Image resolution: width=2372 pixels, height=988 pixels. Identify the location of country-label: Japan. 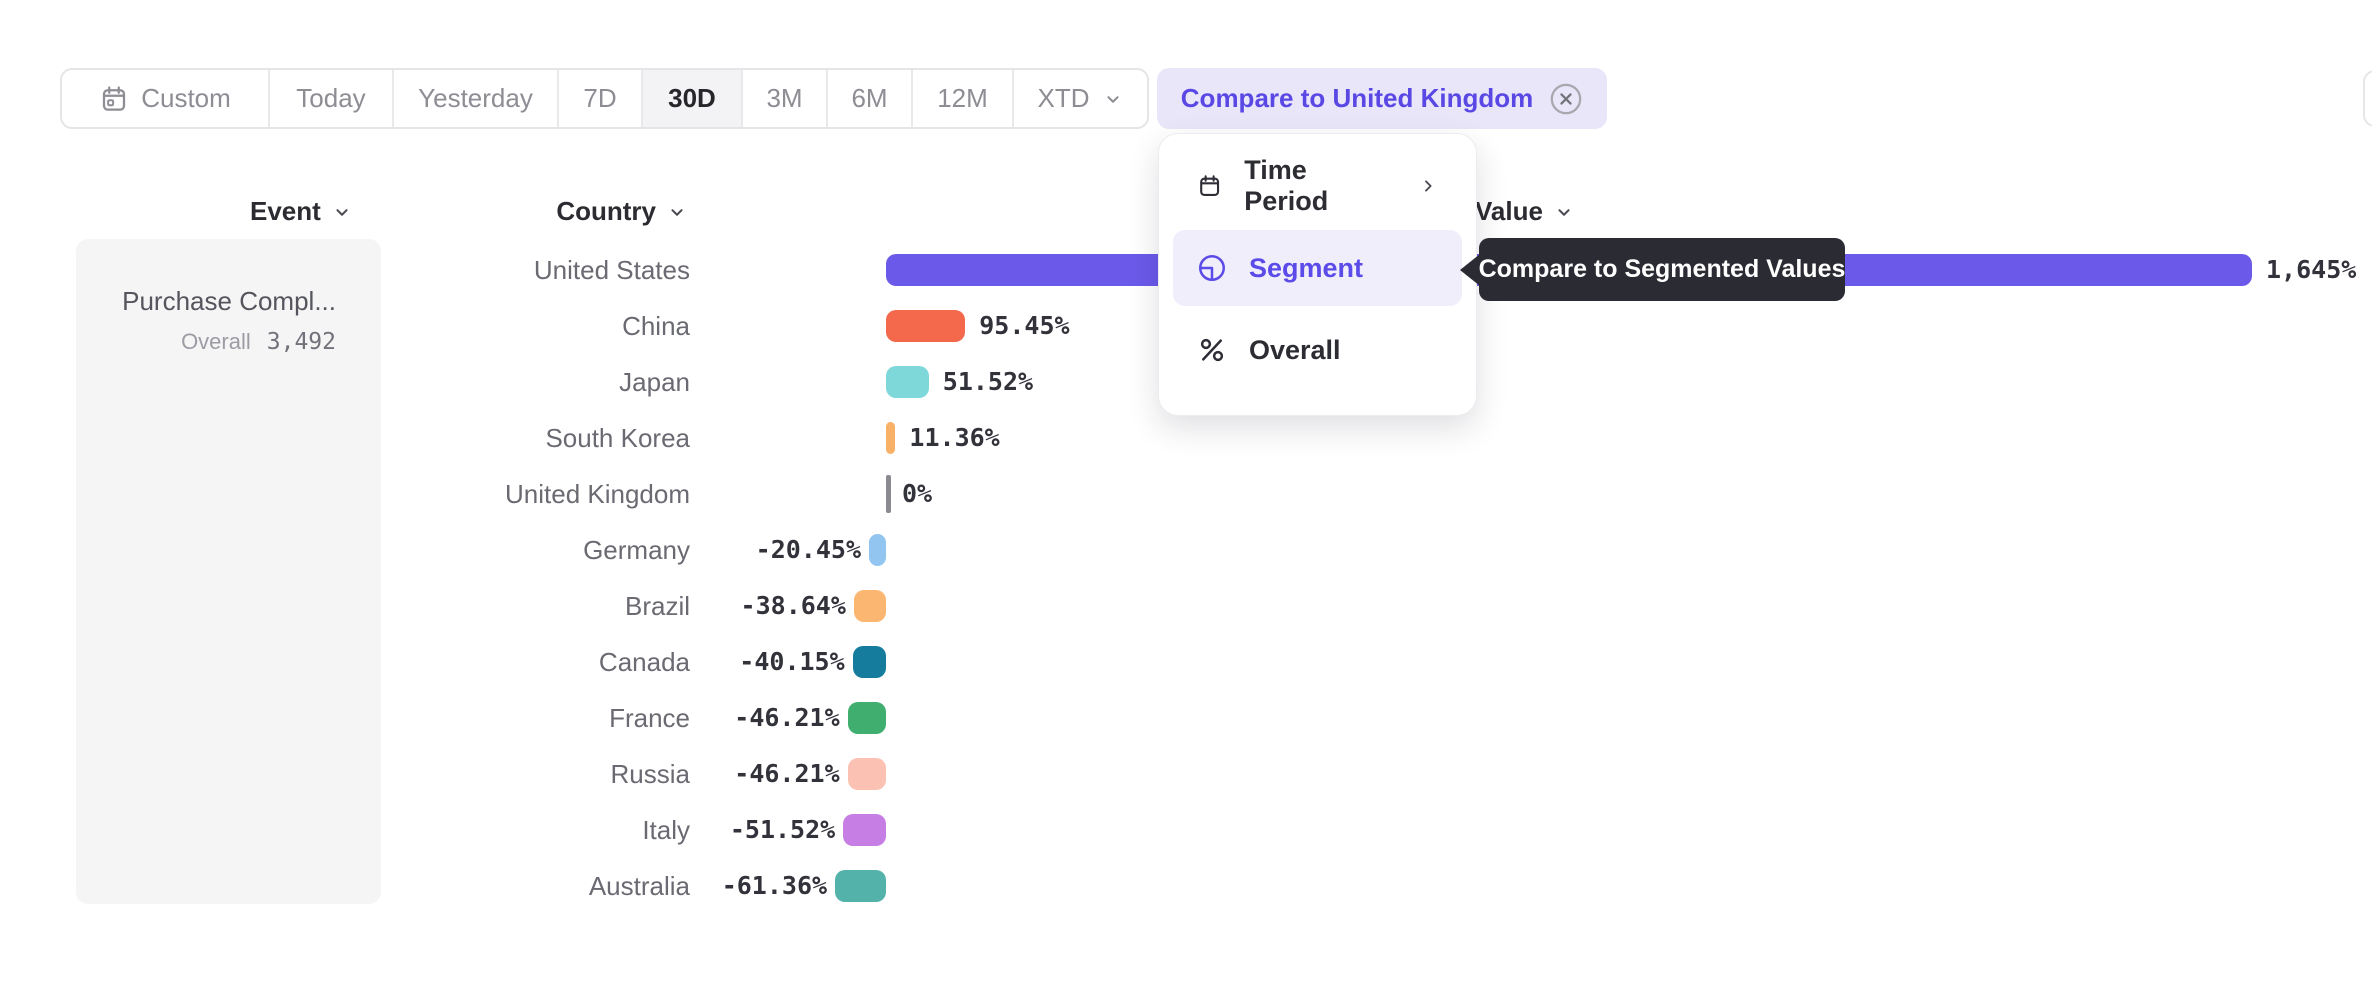
(654, 382).